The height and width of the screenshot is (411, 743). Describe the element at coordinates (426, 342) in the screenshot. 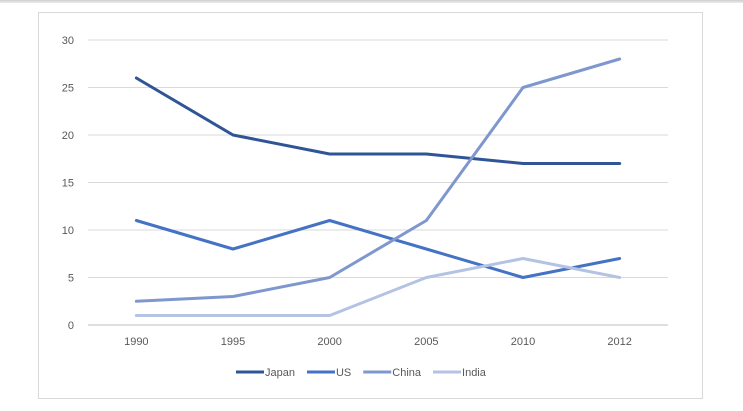

I see `x-tick-label: 2005` at that location.